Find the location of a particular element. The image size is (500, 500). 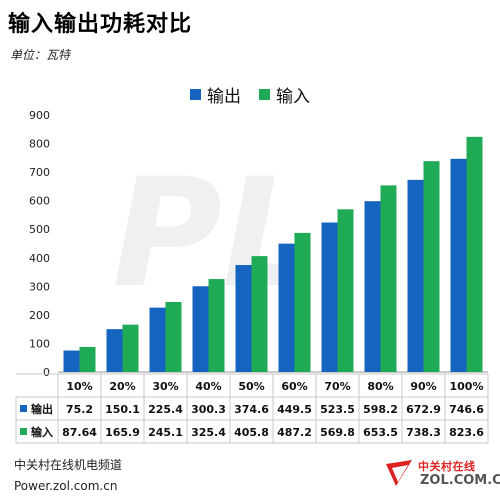

chart-subtitle: 单位：瓦特 is located at coordinates (40, 55).